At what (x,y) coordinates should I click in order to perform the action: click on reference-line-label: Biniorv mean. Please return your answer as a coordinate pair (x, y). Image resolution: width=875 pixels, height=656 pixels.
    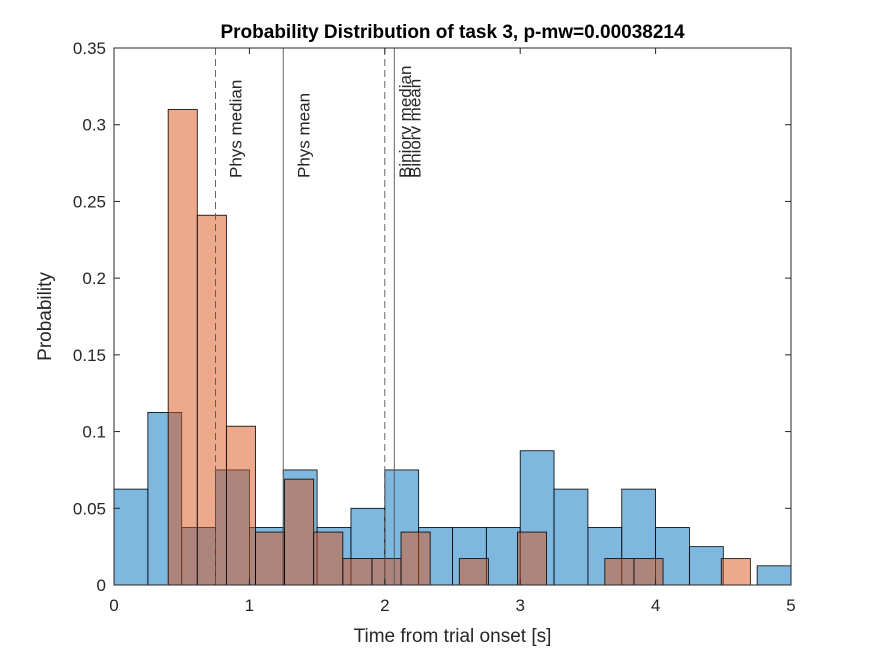
    Looking at the image, I should click on (414, 128).